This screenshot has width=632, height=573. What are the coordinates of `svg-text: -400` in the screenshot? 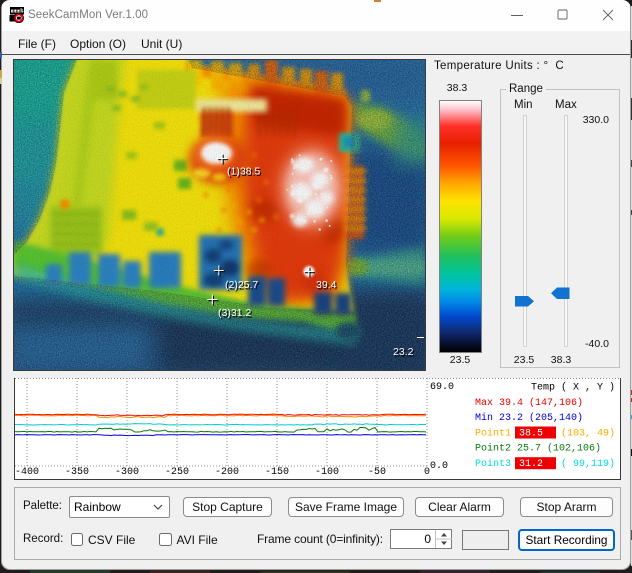 It's located at (27, 472).